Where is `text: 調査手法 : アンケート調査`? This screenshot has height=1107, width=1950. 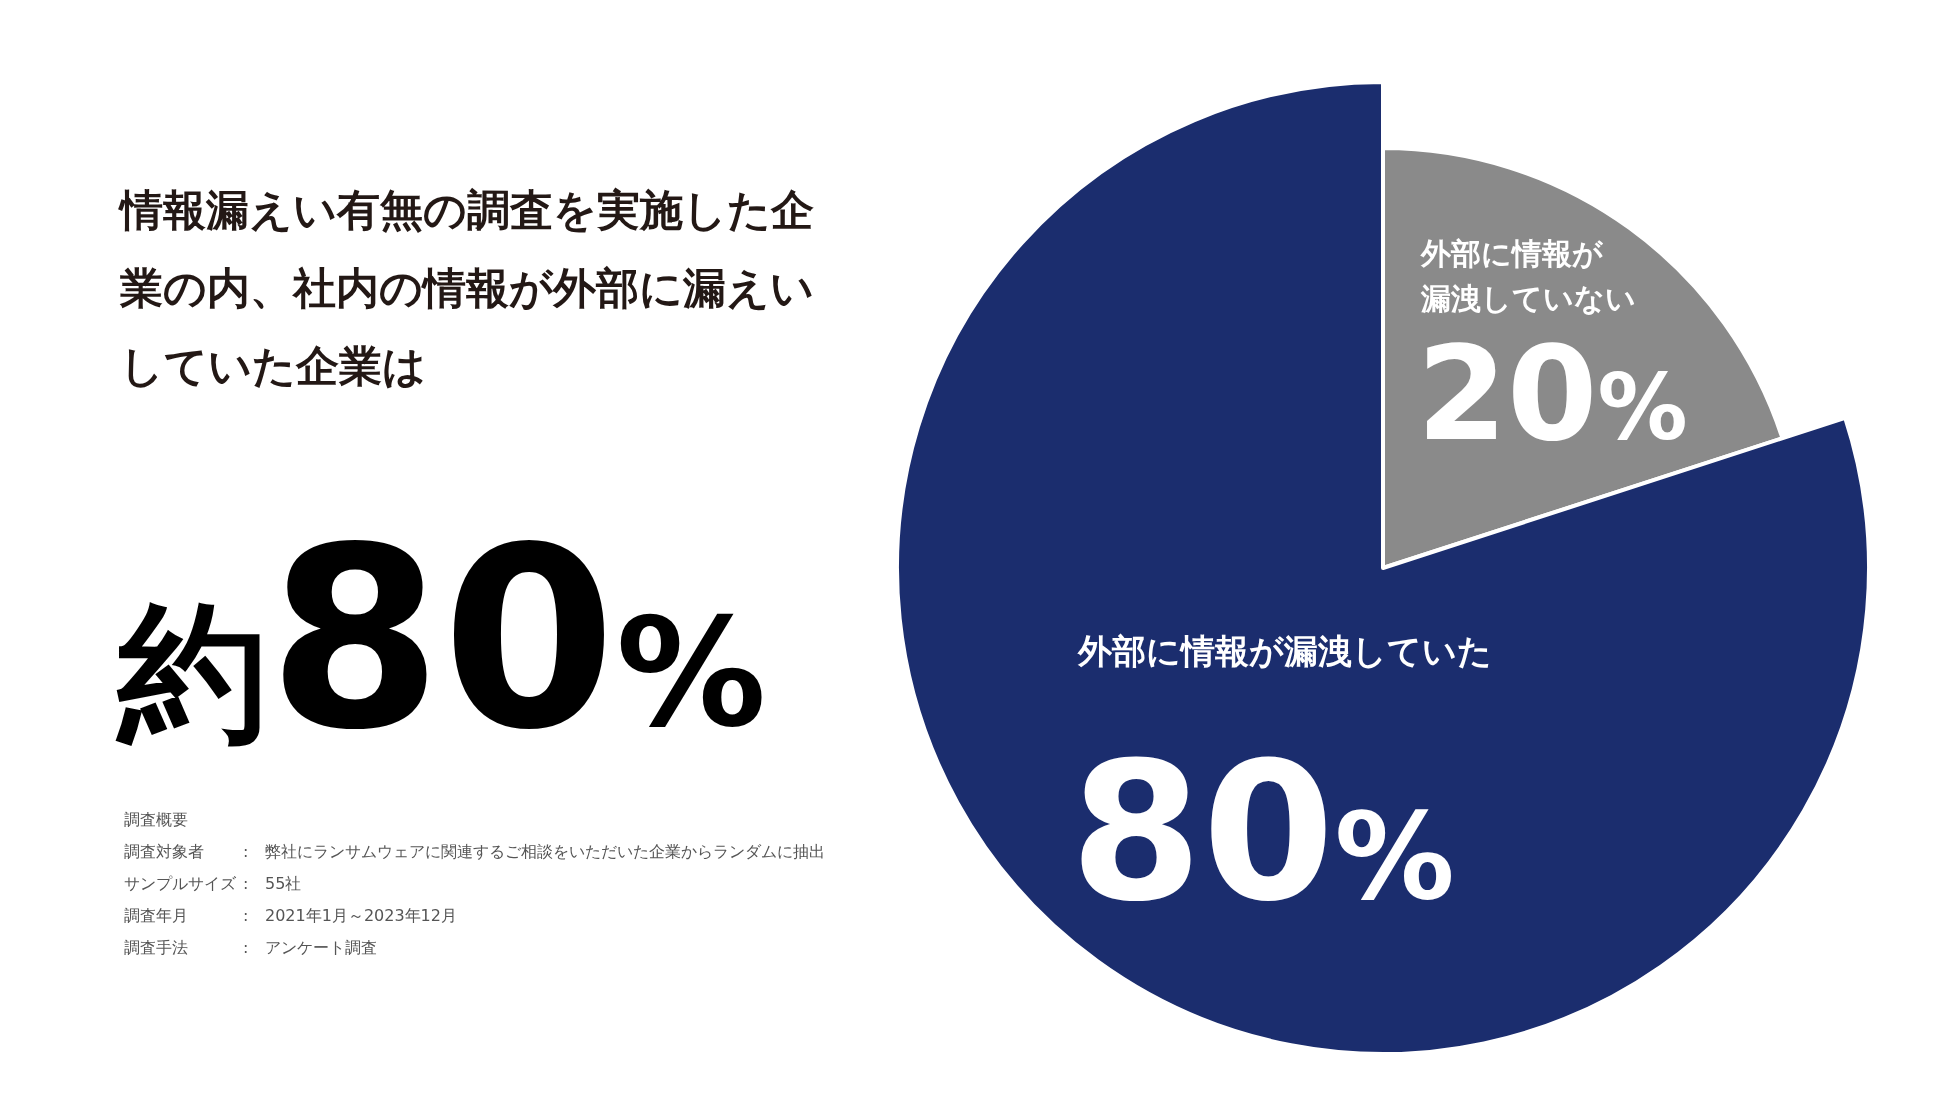 text: 調査手法 : アンケート調査 is located at coordinates (250, 947).